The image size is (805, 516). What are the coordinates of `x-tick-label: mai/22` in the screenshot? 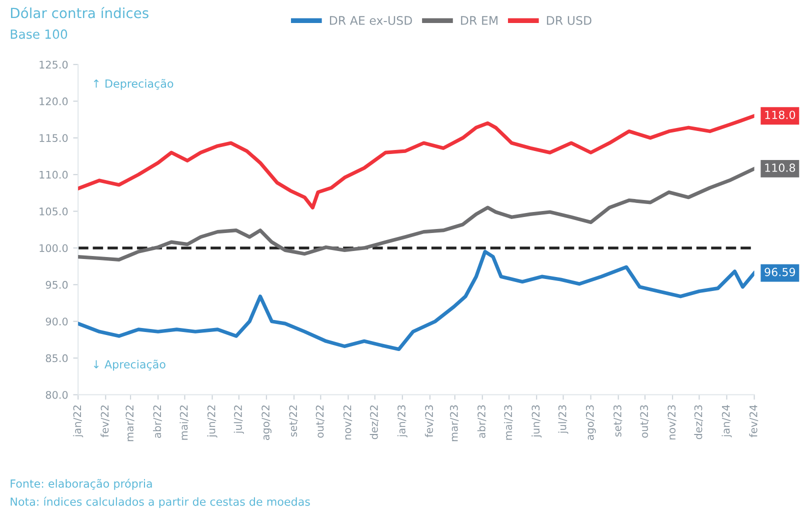 It's located at (184, 423).